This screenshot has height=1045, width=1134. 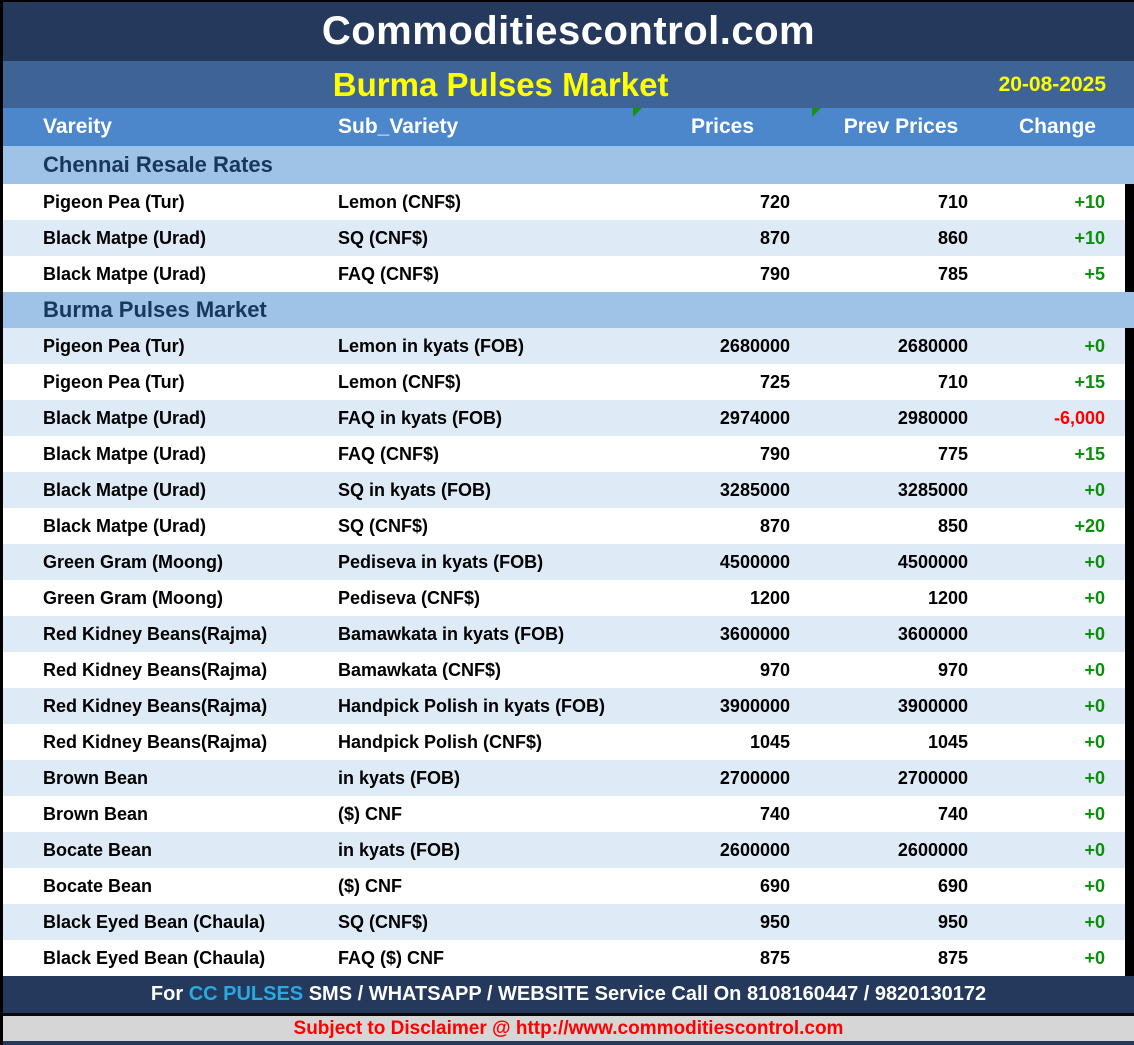 What do you see at coordinates (481, 706) in the screenshot?
I see `sub-variety-cell: Handpick Polish in kyats (FOB)` at bounding box center [481, 706].